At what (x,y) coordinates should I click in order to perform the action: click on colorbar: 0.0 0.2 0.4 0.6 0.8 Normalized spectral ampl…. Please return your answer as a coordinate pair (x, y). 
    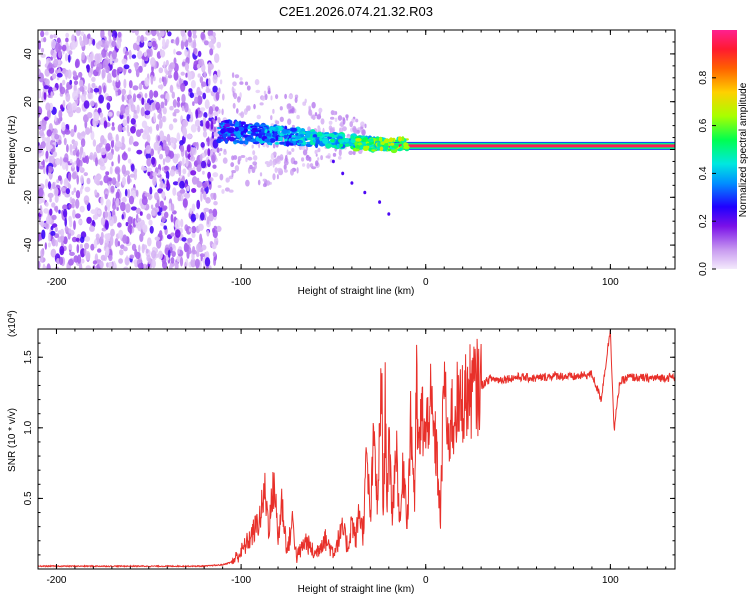
    Looking at the image, I should click on (723, 153).